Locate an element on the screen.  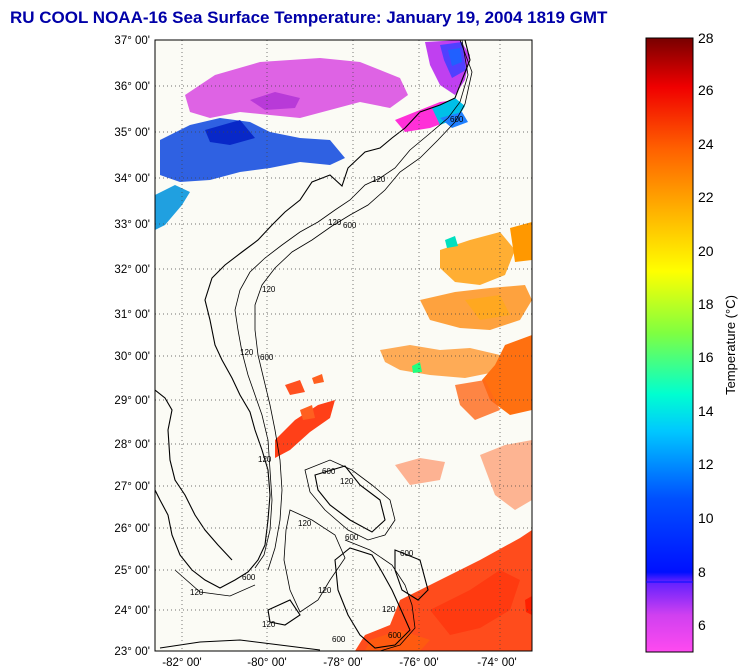
lat-label: 31° 00' is located at coordinates (132, 315).